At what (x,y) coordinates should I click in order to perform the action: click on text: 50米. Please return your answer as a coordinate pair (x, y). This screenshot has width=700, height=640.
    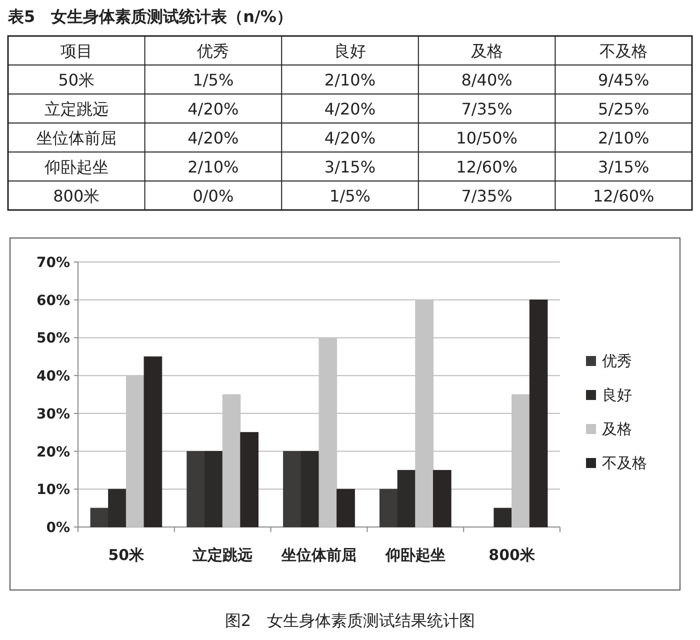
    Looking at the image, I should click on (76, 80).